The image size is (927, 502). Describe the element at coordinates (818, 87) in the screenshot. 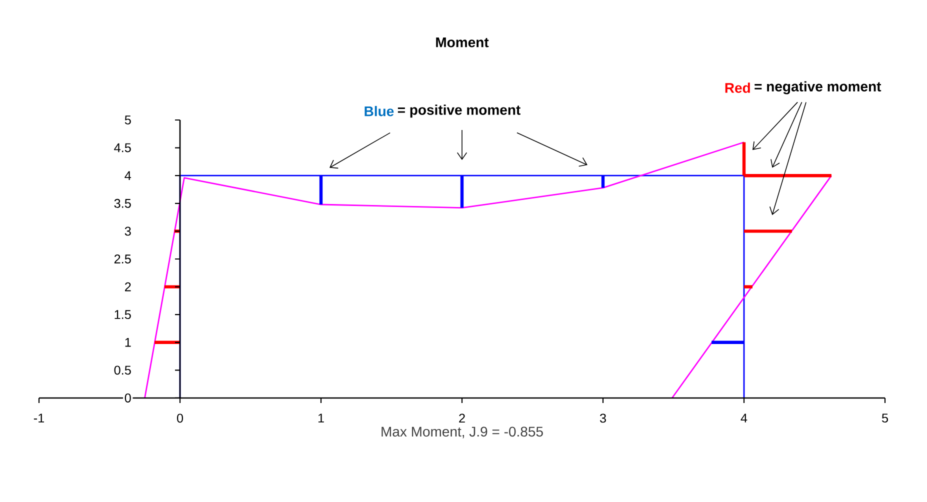

I see `text: = negative moment` at that location.